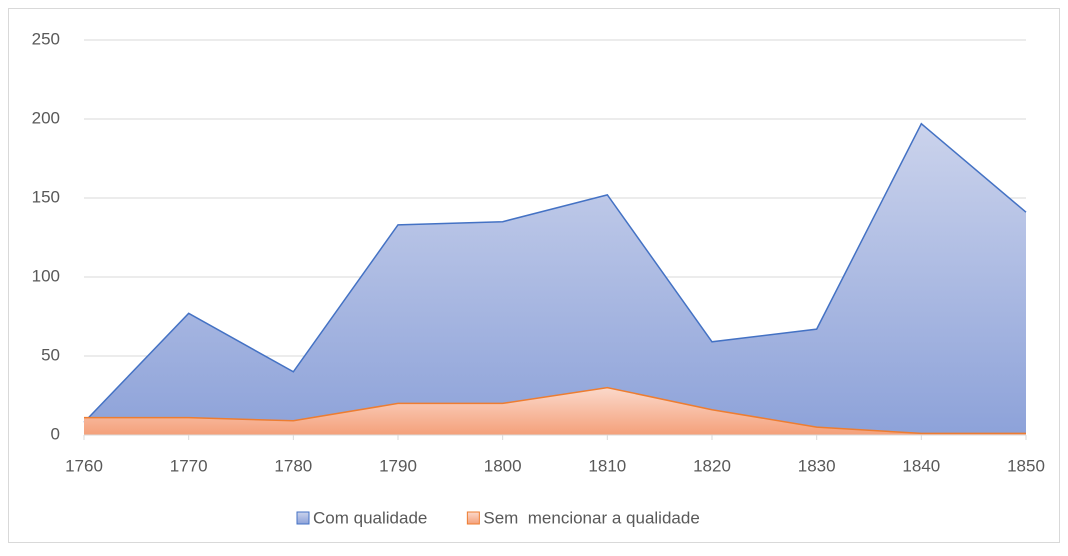  I want to click on x-tick-label: 1820, so click(712, 465).